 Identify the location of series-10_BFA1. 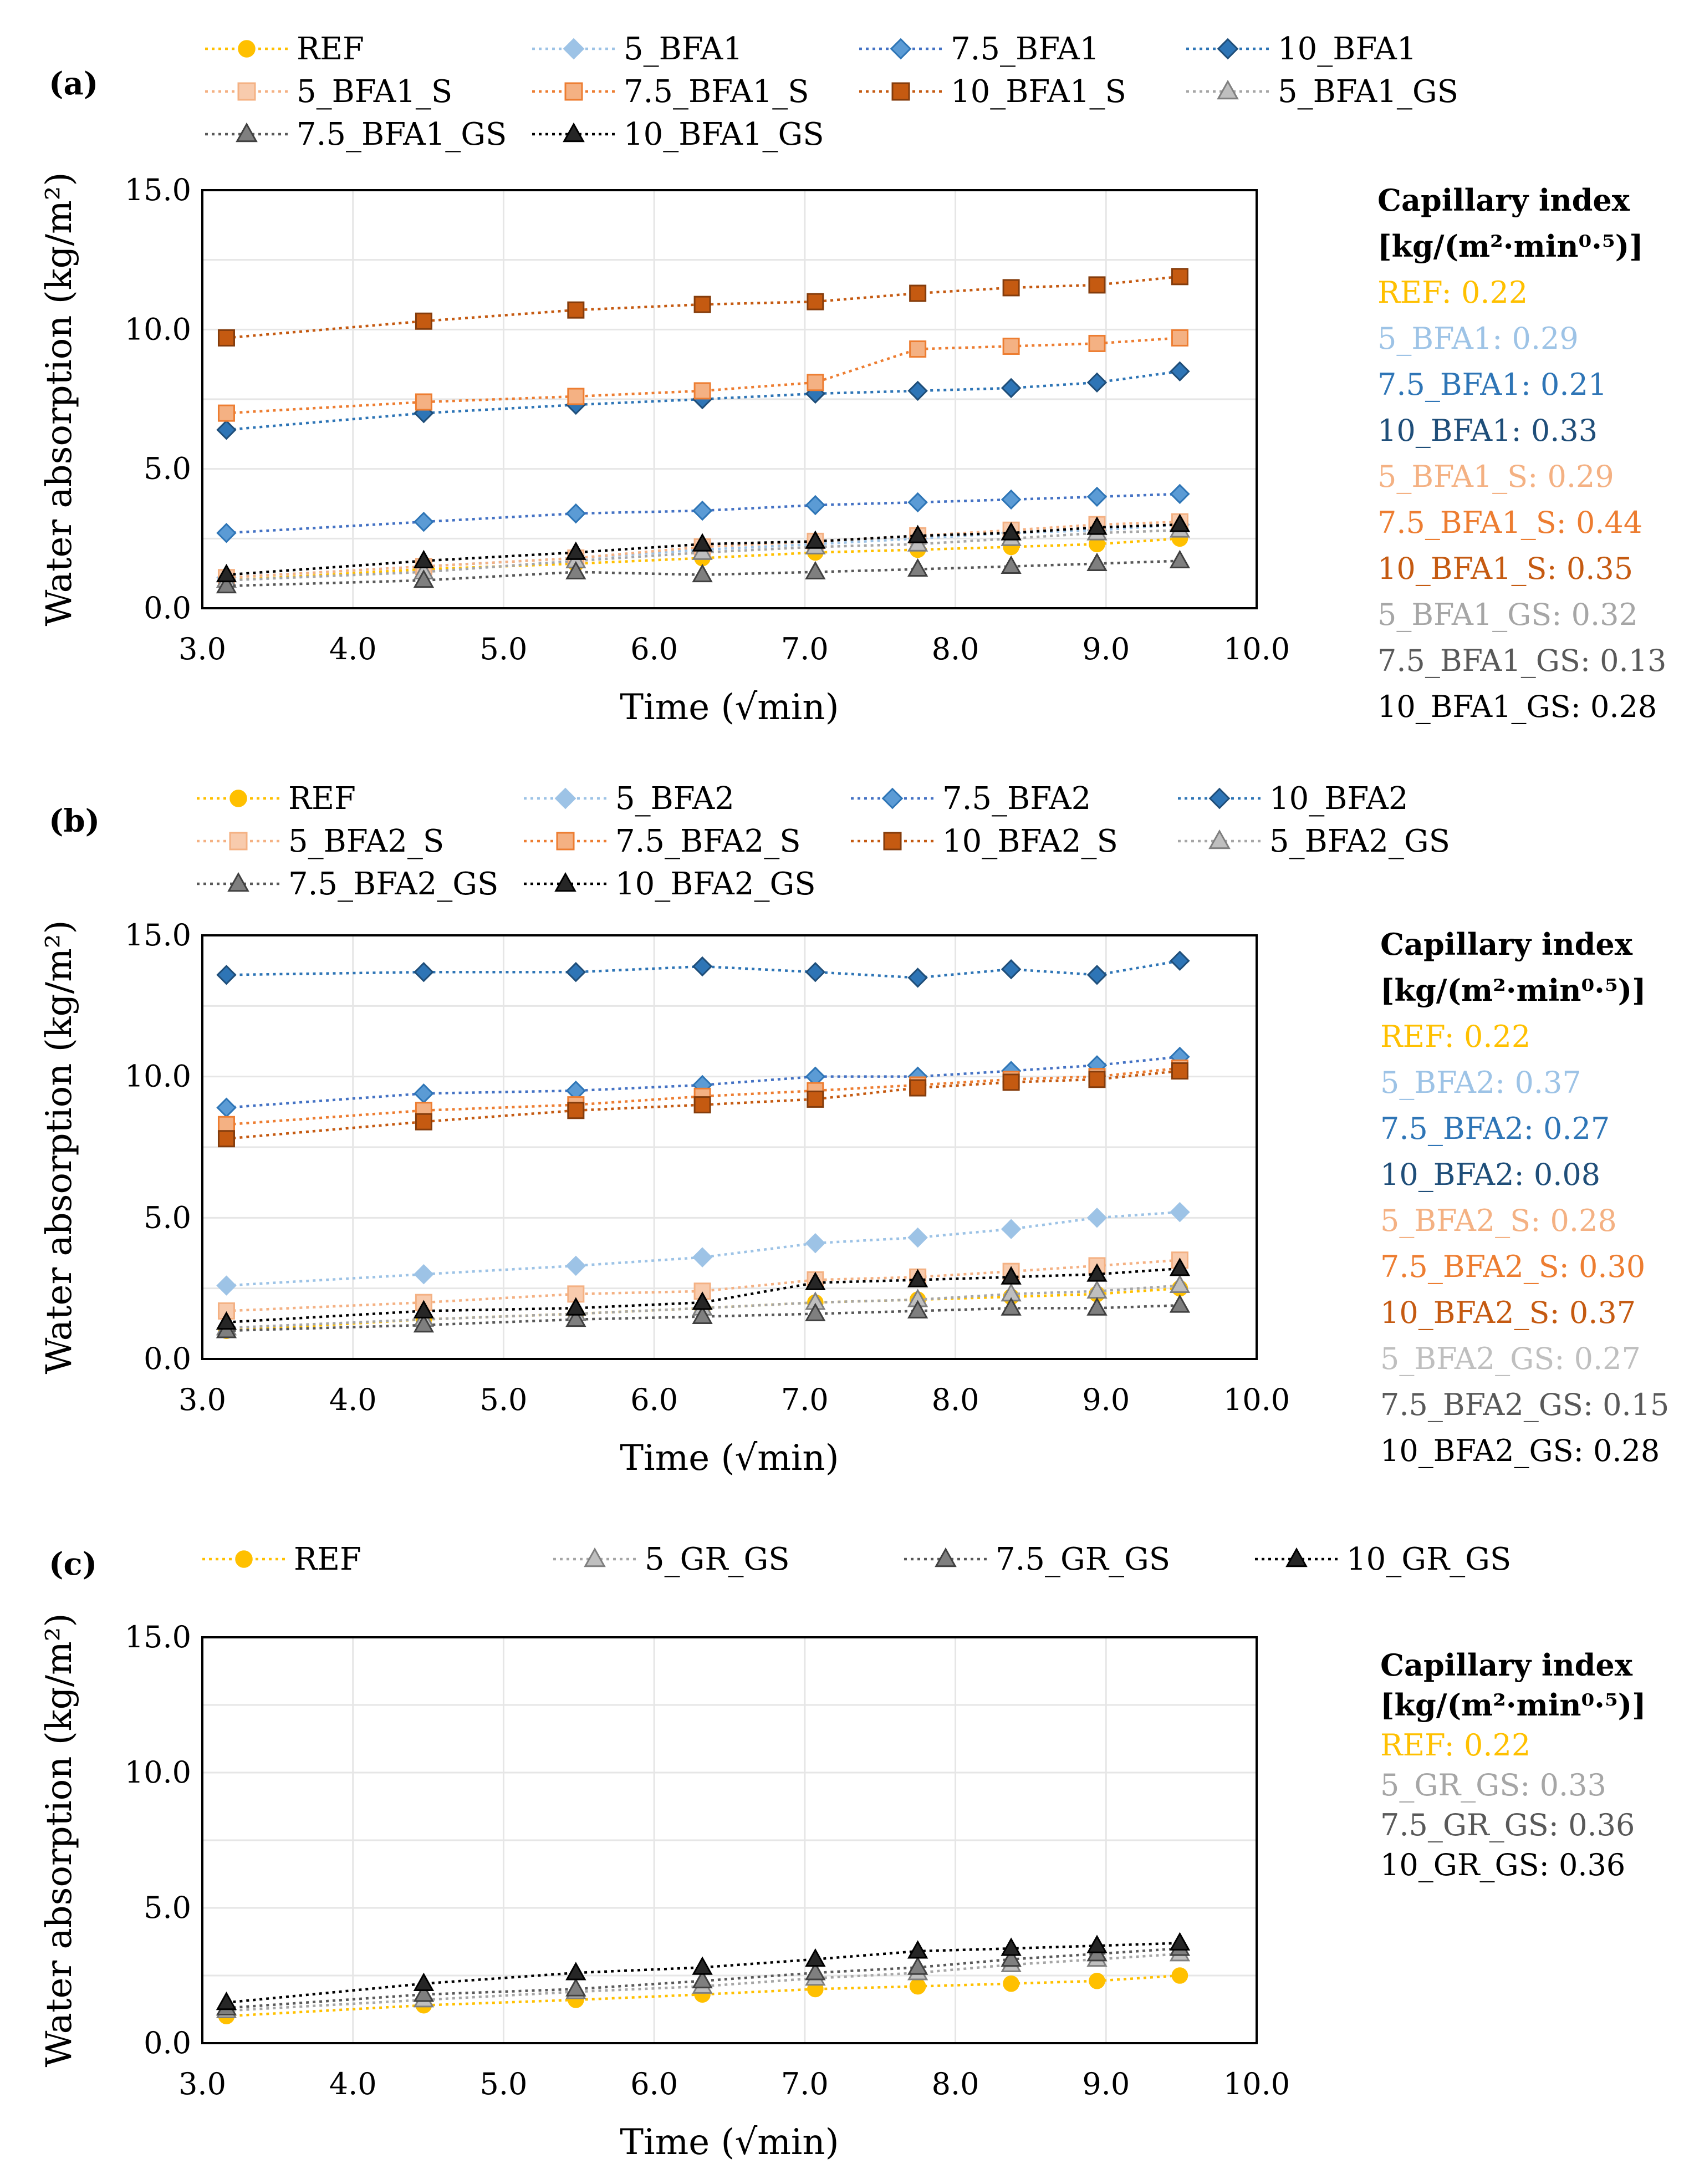
(703, 400).